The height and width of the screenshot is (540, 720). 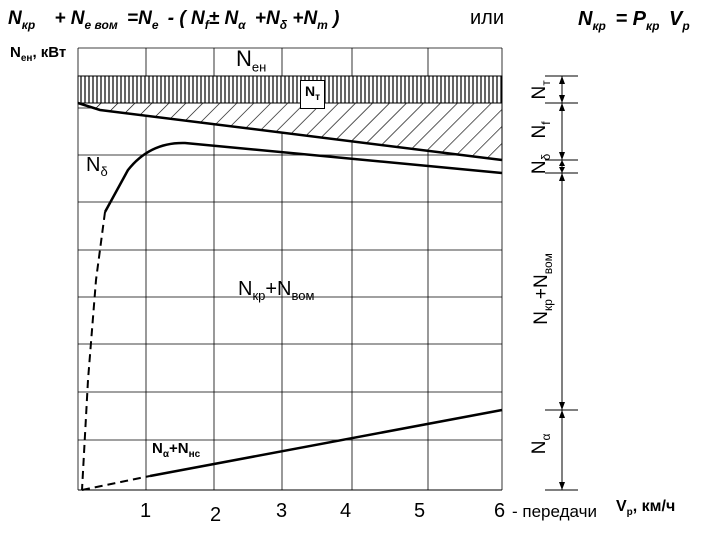 I want to click on x-tick-6: 6, so click(x=500, y=511).